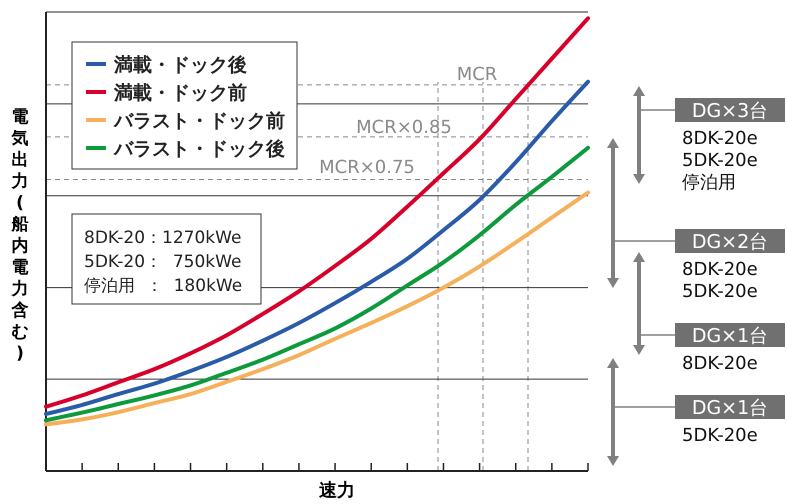 This screenshot has height=504, width=787. What do you see at coordinates (404, 127) in the screenshot?
I see `ref-line-label: MCR×0.85` at bounding box center [404, 127].